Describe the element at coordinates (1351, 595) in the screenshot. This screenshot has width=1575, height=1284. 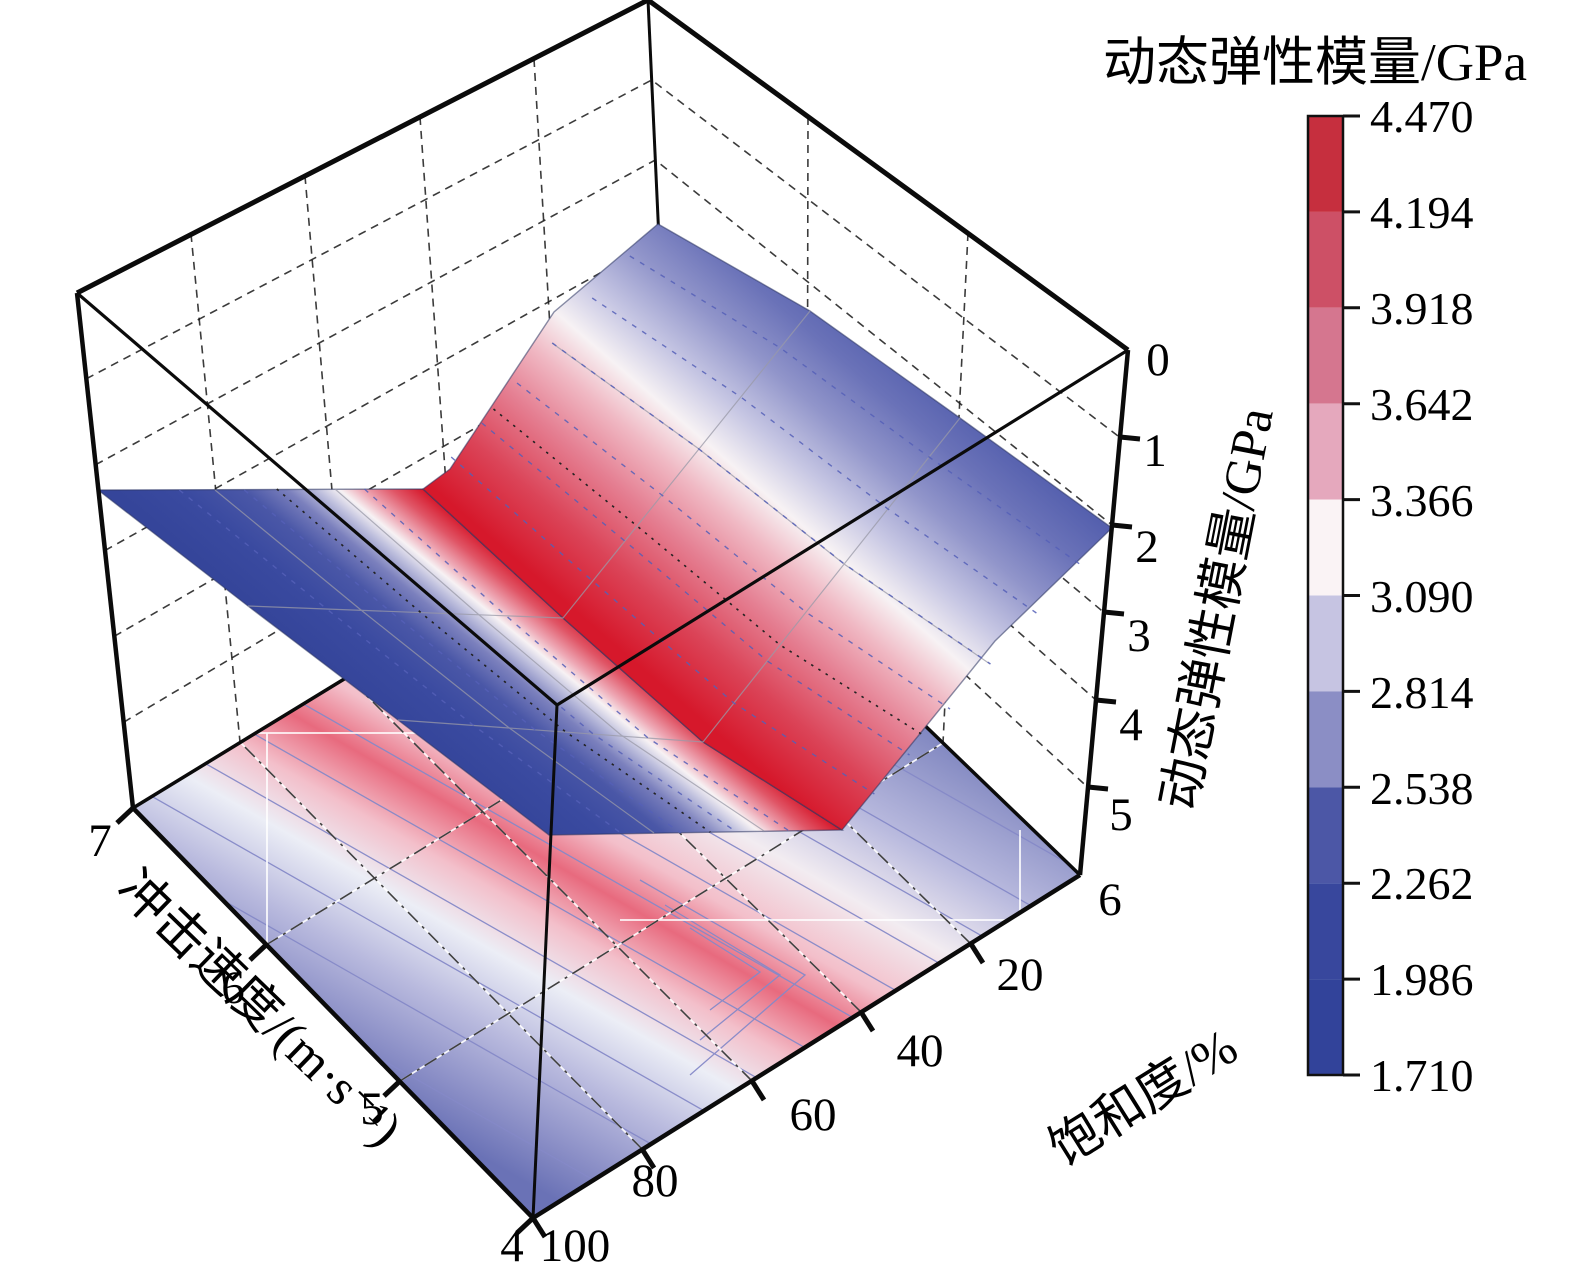
I see `colorbar-ticks` at that location.